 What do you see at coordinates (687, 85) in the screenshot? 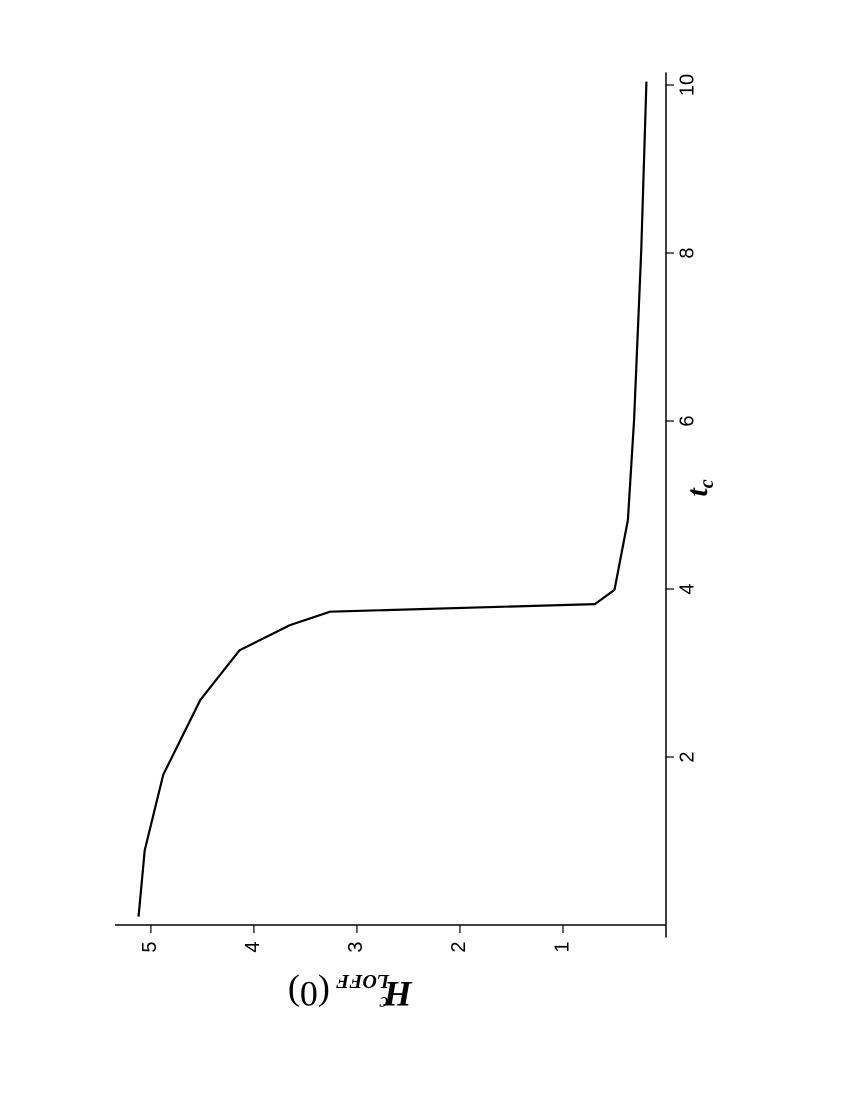
I see `x-tick-label: 10` at bounding box center [687, 85].